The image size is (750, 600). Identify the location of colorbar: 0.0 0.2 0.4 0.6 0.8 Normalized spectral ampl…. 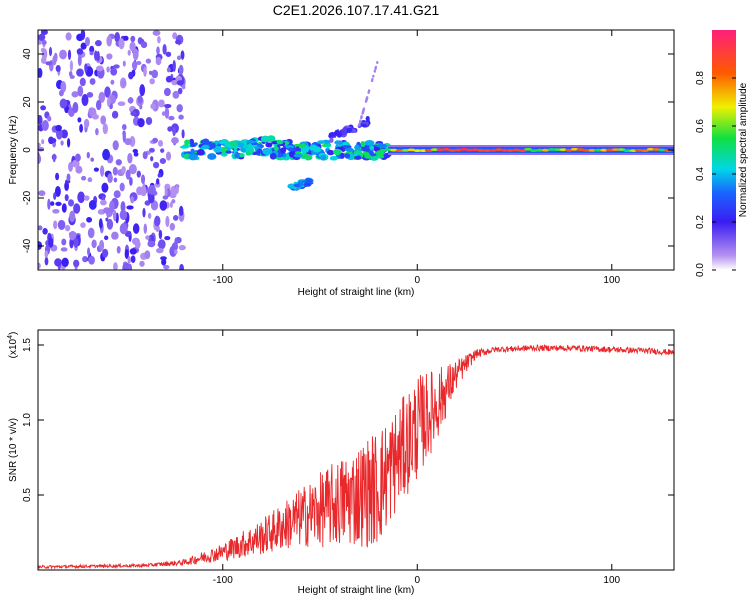
(722, 153).